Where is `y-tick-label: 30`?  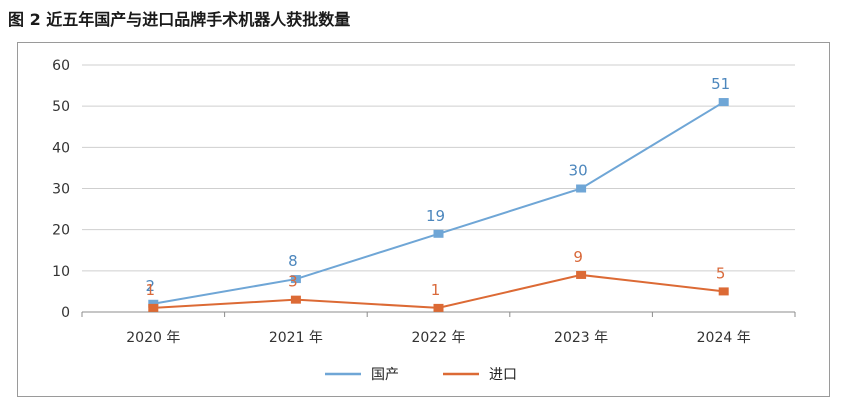 y-tick-label: 30 is located at coordinates (61, 190).